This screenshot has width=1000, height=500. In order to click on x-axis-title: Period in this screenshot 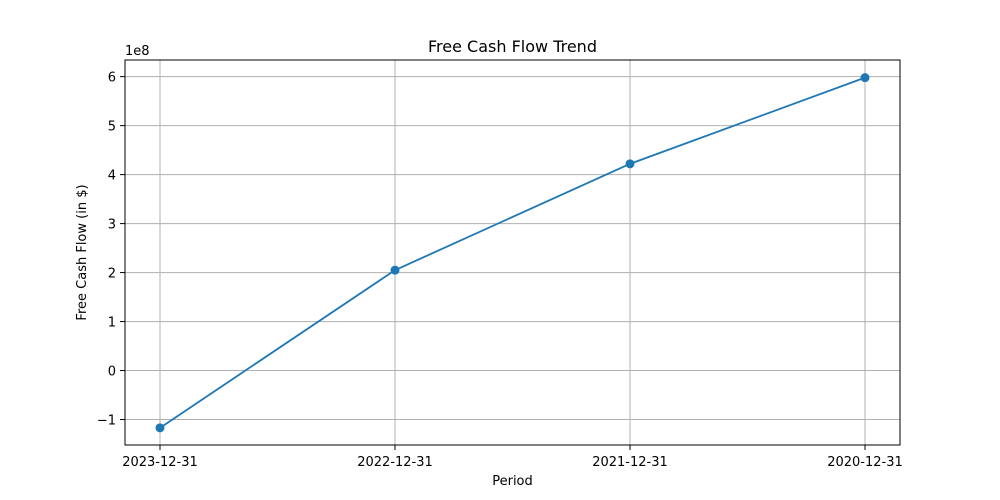, I will do `click(512, 481)`.